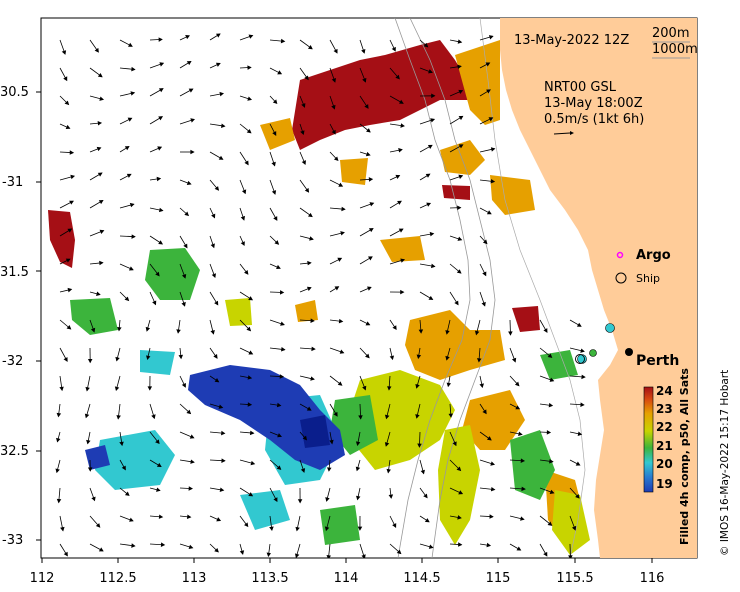 This screenshot has height=592, width=740. Describe the element at coordinates (664, 427) in the screenshot. I see `colorbar-tick: 22` at that location.